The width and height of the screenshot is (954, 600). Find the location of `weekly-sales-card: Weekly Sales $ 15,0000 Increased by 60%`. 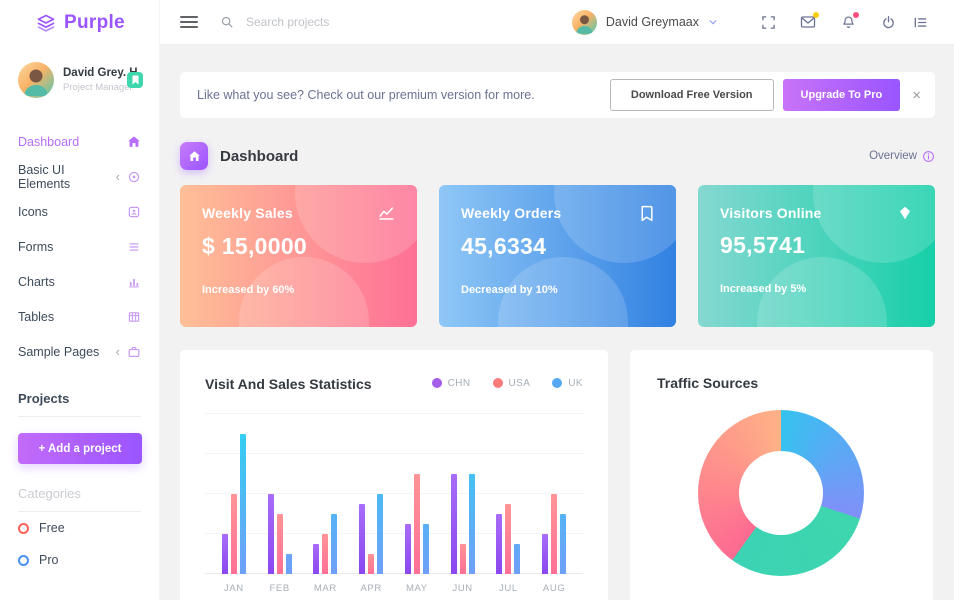

weekly-sales-card: Weekly Sales $ 15,0000 Increased by 60% is located at coordinates (298, 256).